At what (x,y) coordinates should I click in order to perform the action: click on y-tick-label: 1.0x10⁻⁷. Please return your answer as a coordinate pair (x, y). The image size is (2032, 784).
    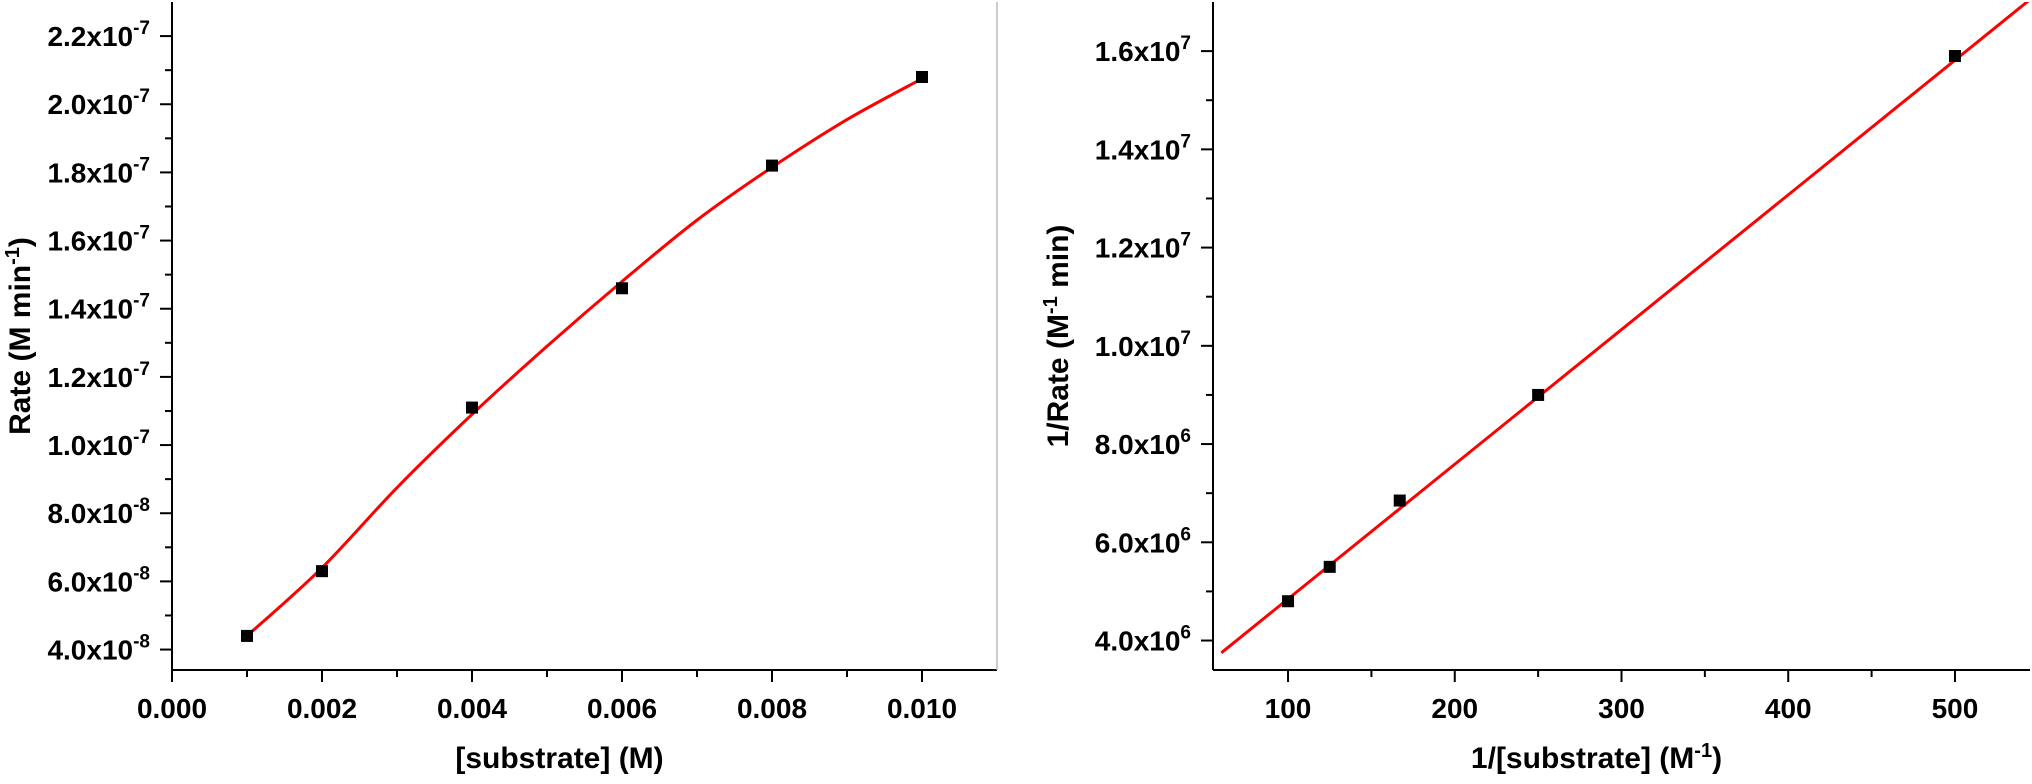
    Looking at the image, I should click on (98, 444).